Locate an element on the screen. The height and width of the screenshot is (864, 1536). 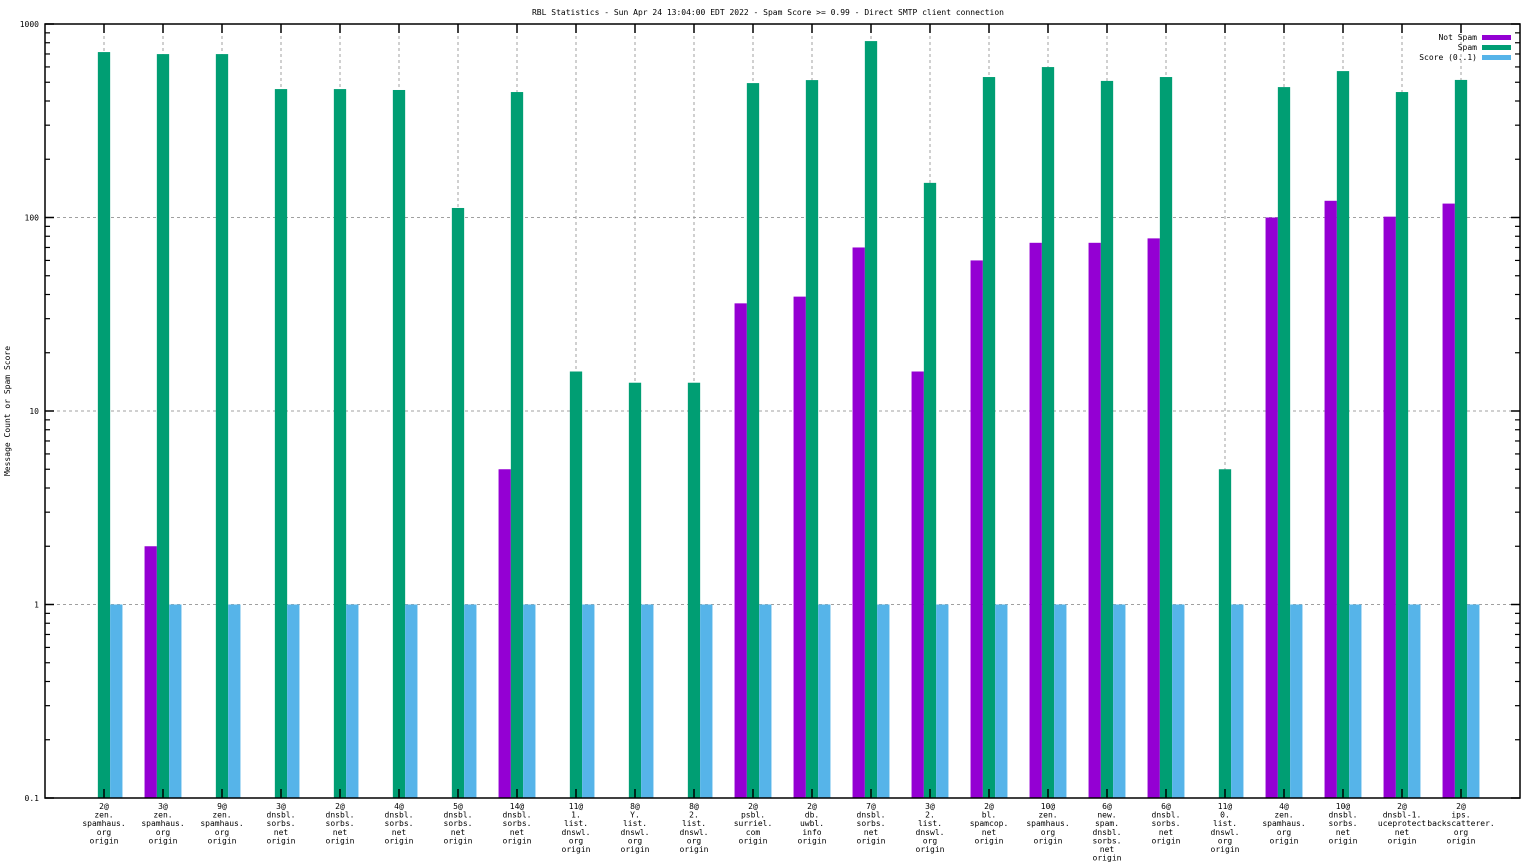
legend-swatch is located at coordinates (1496, 57).